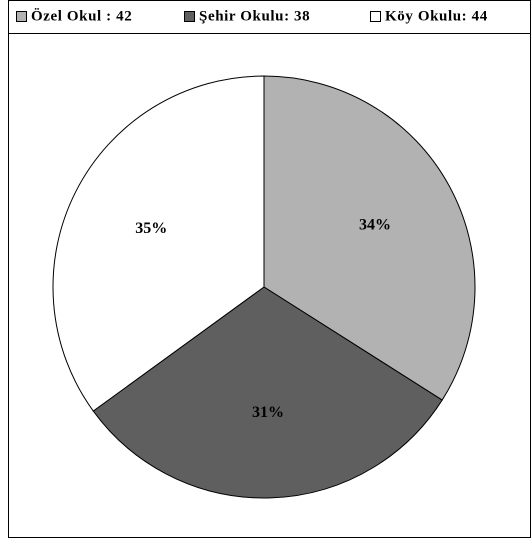  Describe the element at coordinates (375, 225) in the screenshot. I see `data-label: 34%` at that location.